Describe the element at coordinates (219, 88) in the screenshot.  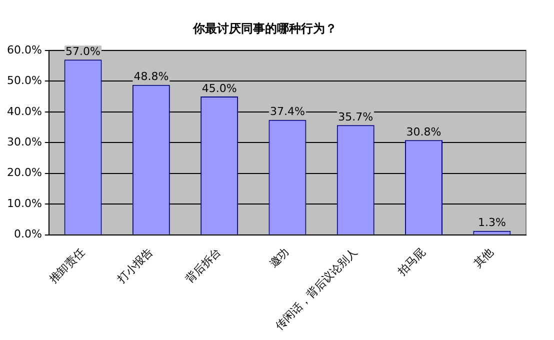
I see `data-label: 45.0%` at that location.